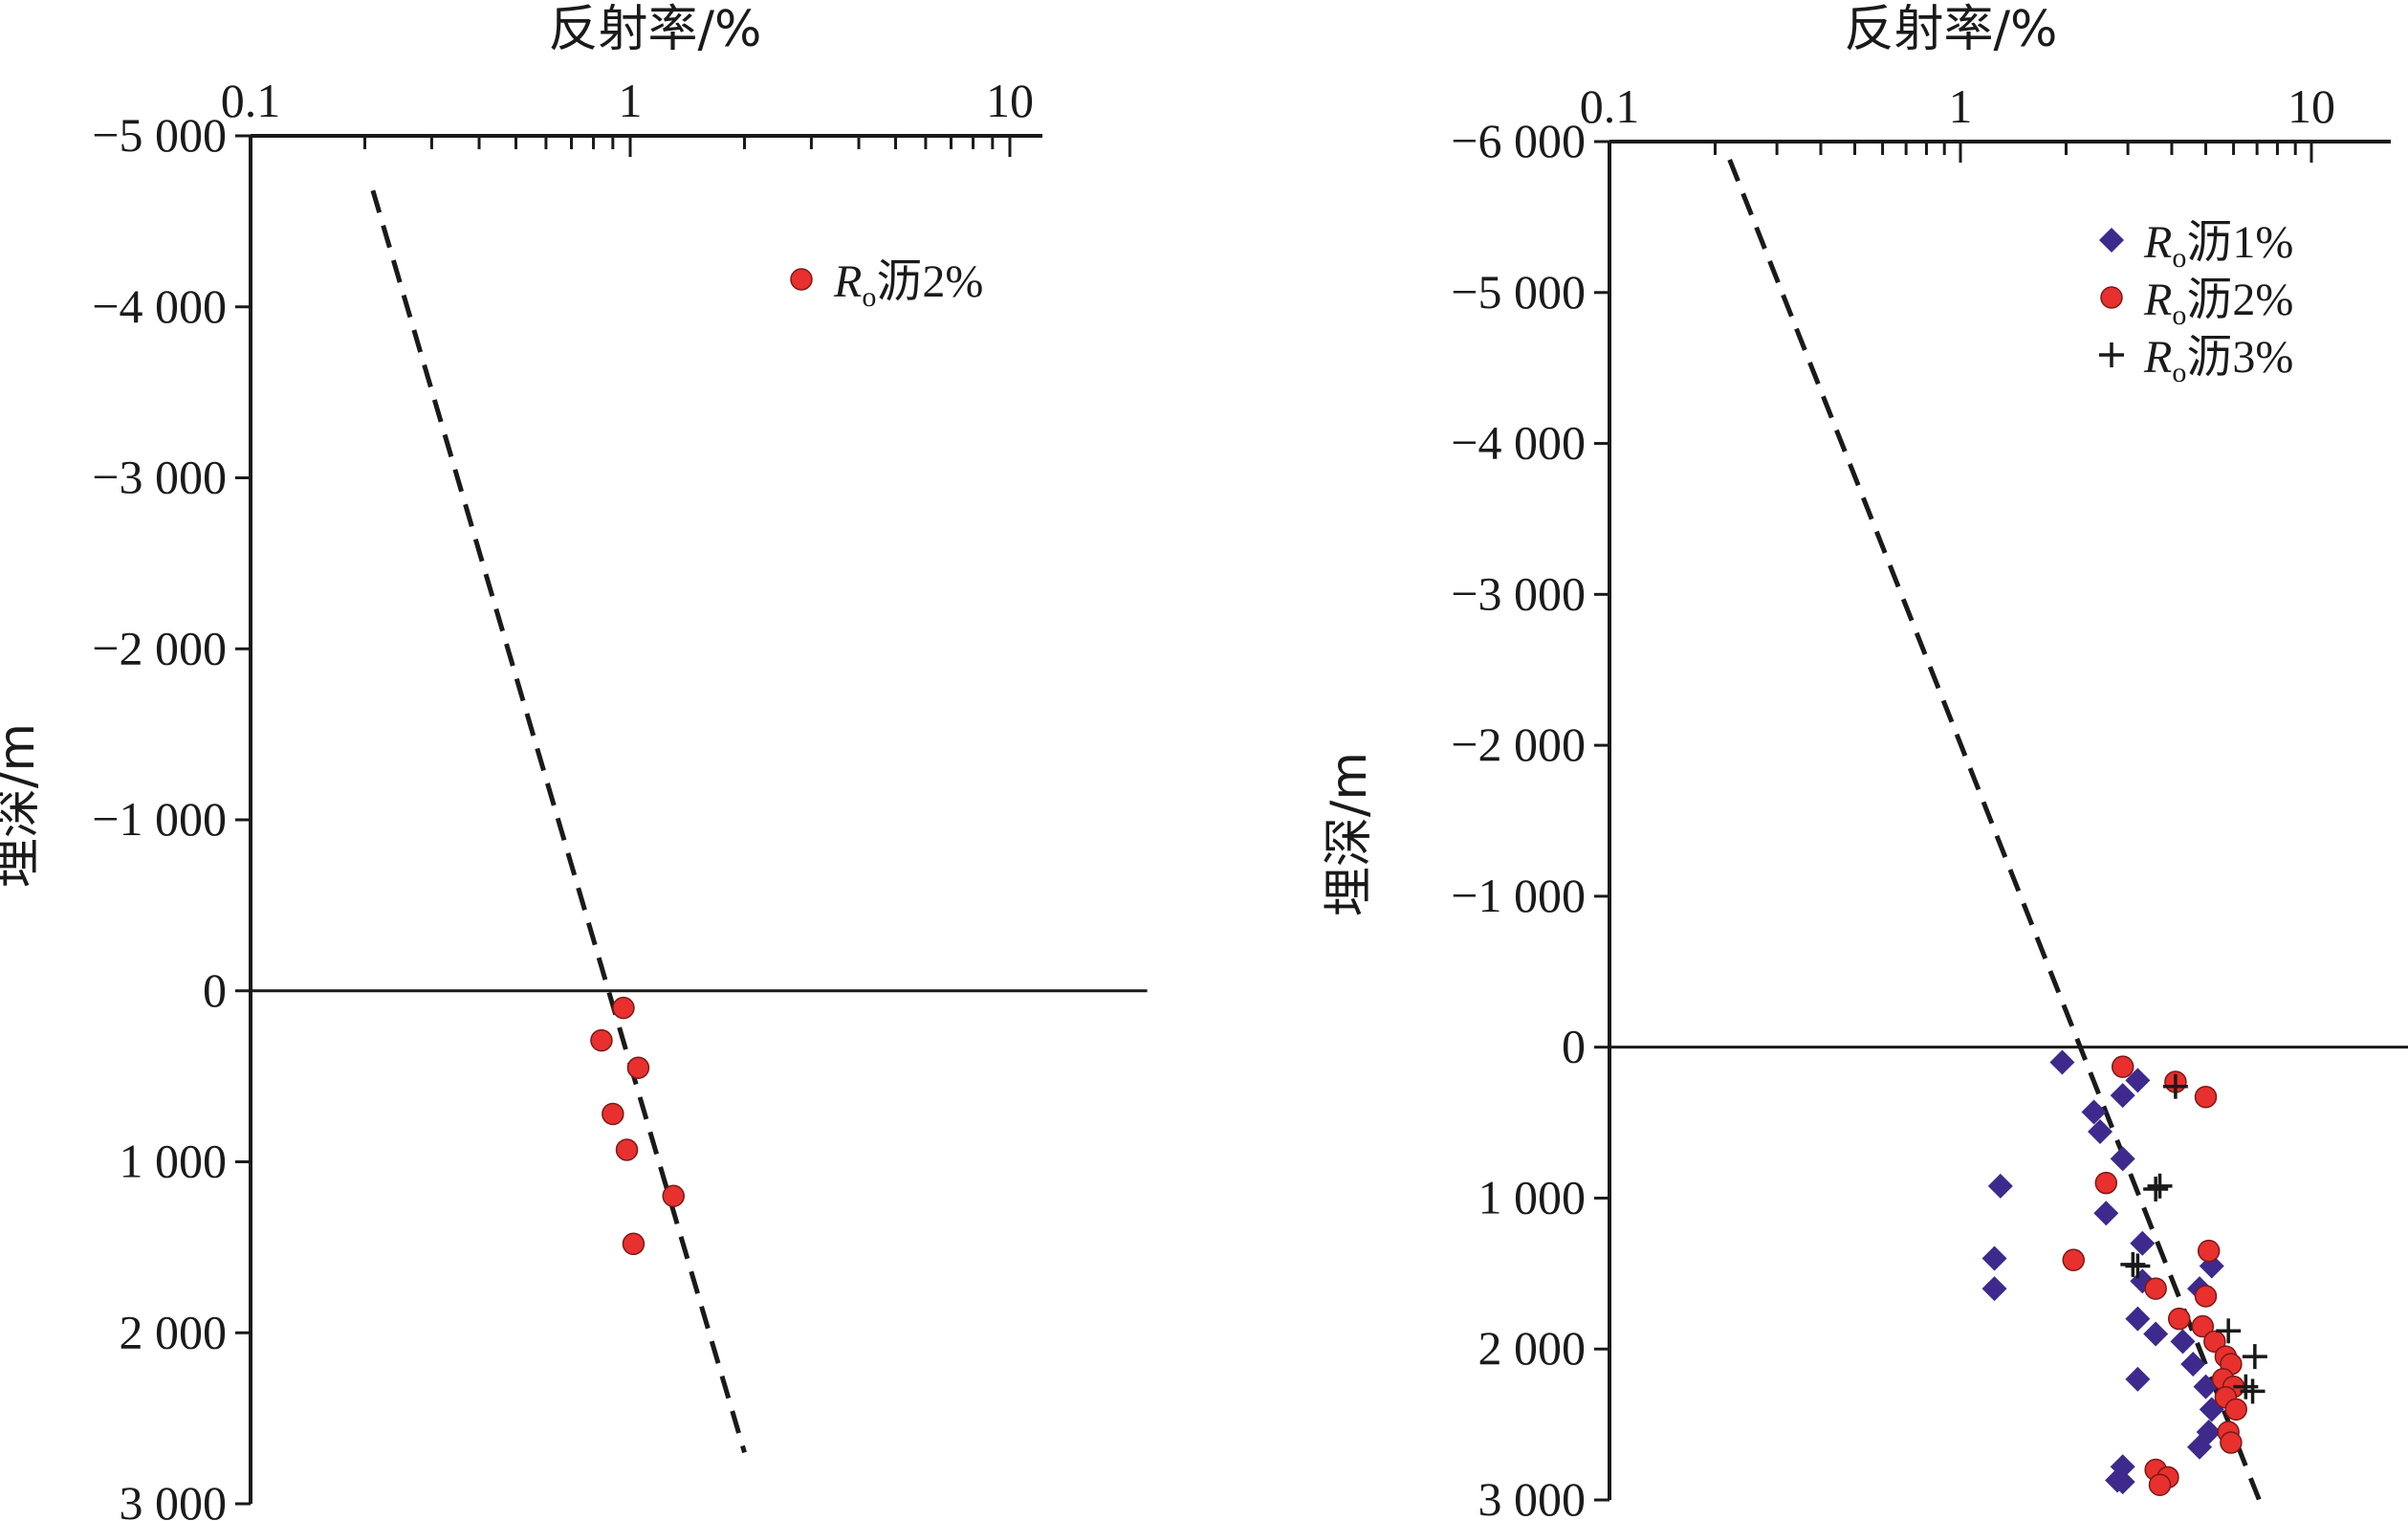 This screenshot has height=1521, width=2408. I want to click on legend-marker-diamond, so click(2112, 240).